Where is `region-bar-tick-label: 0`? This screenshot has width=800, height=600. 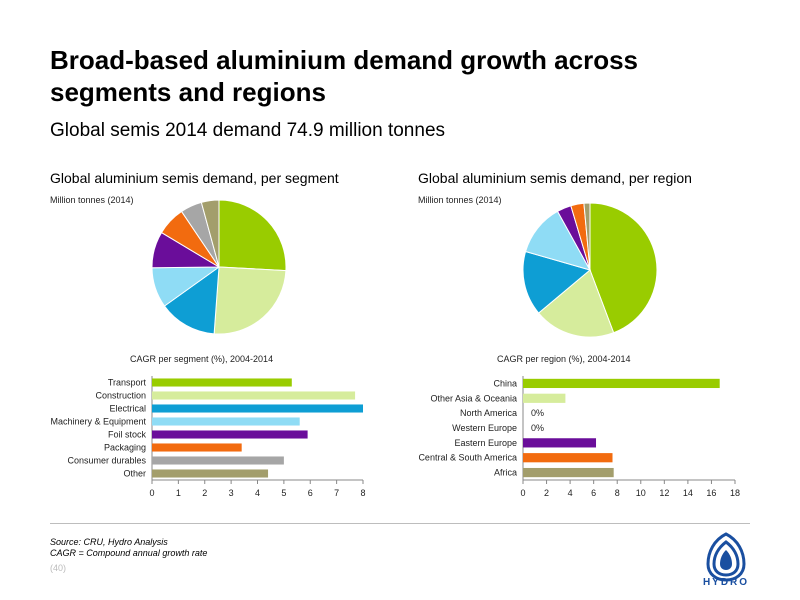 region-bar-tick-label: 0 is located at coordinates (522, 493).